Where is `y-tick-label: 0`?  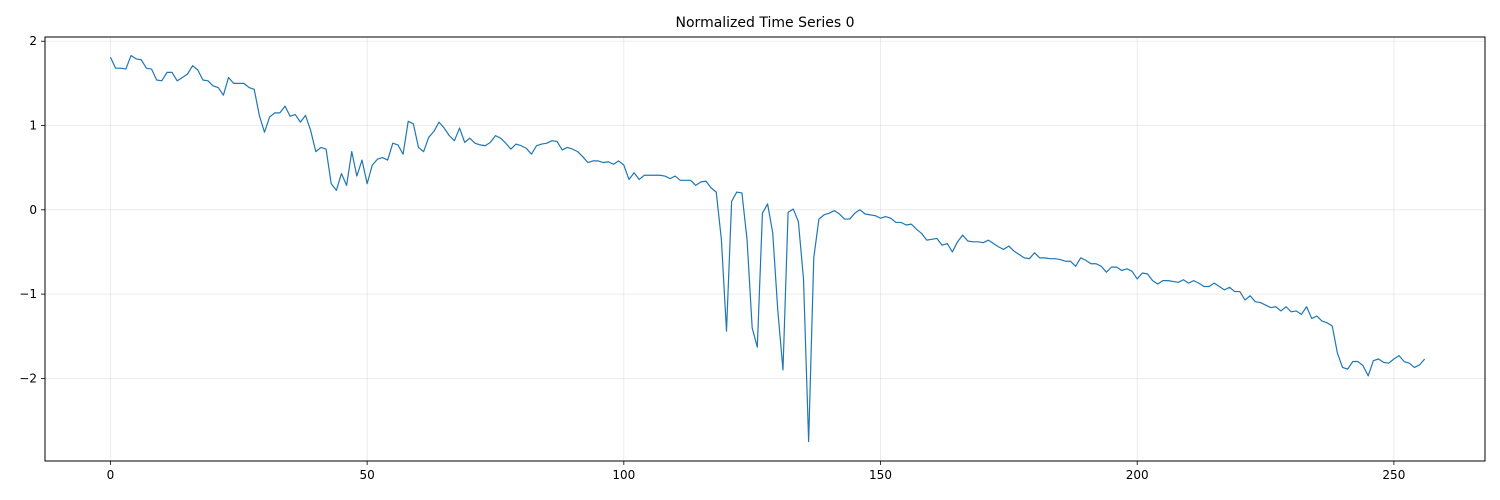 y-tick-label: 0 is located at coordinates (33, 210).